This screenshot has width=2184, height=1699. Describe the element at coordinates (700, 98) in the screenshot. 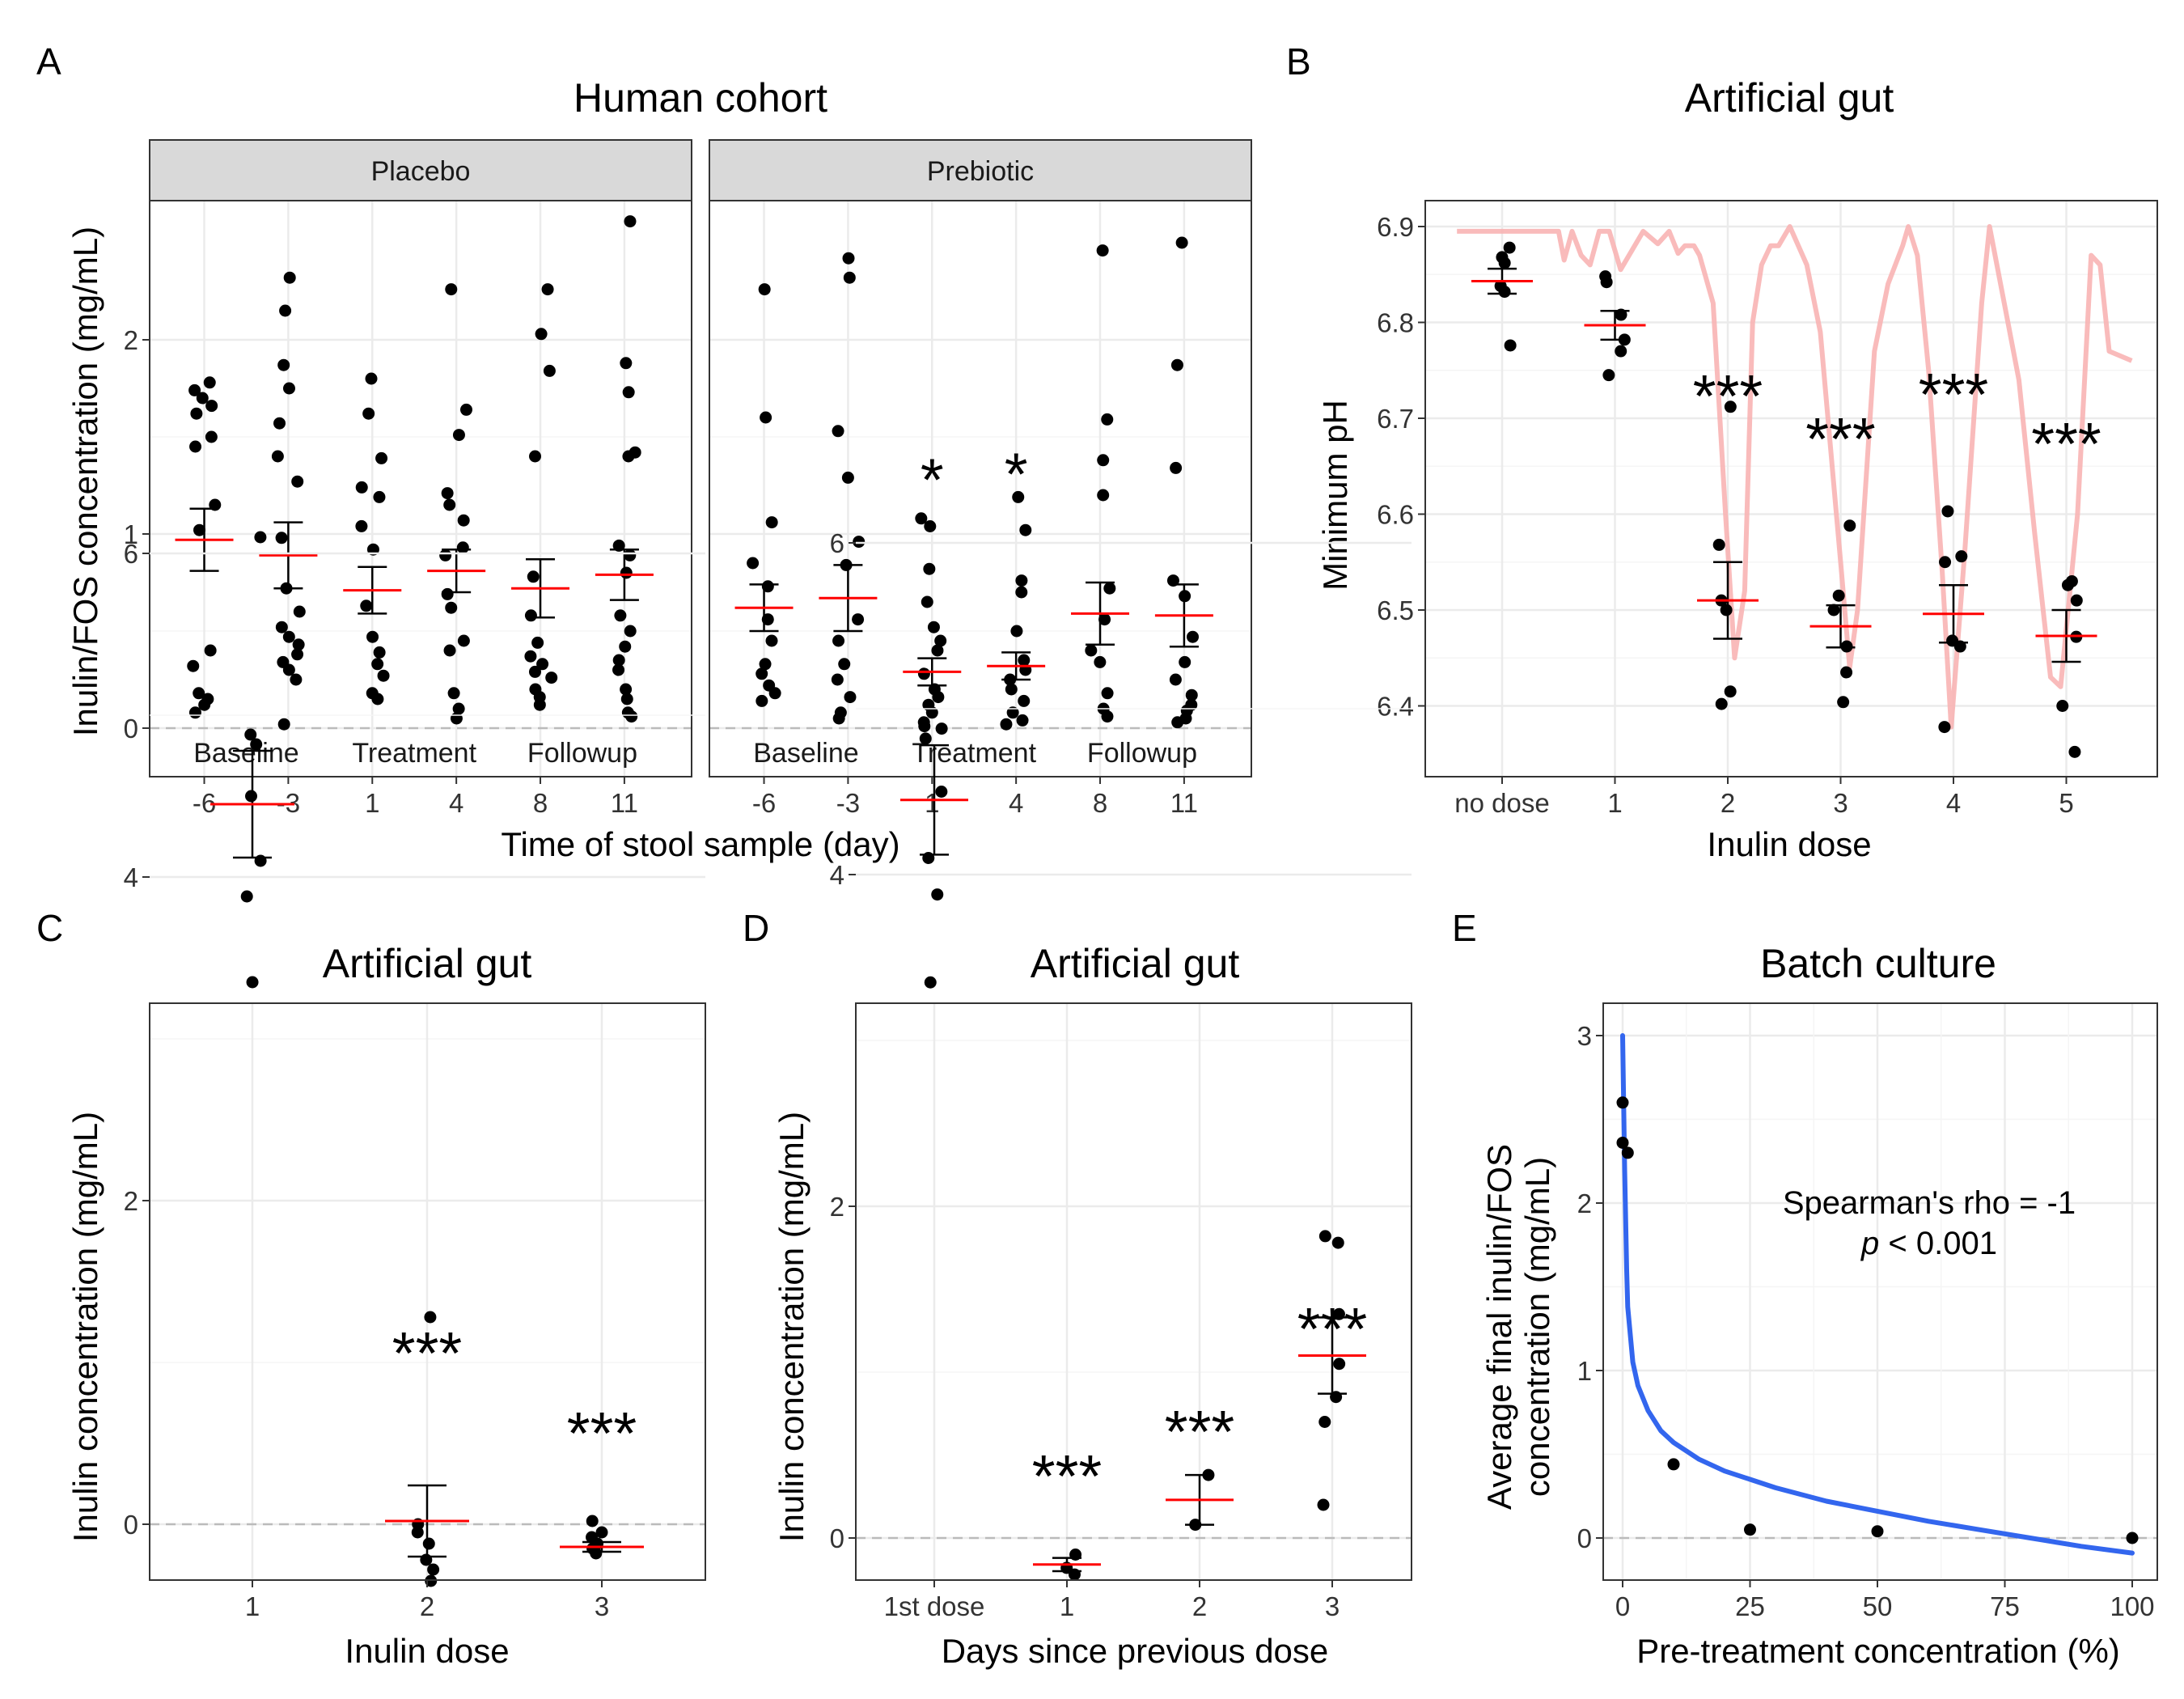

I see `panel-title-a: Human cohort` at that location.